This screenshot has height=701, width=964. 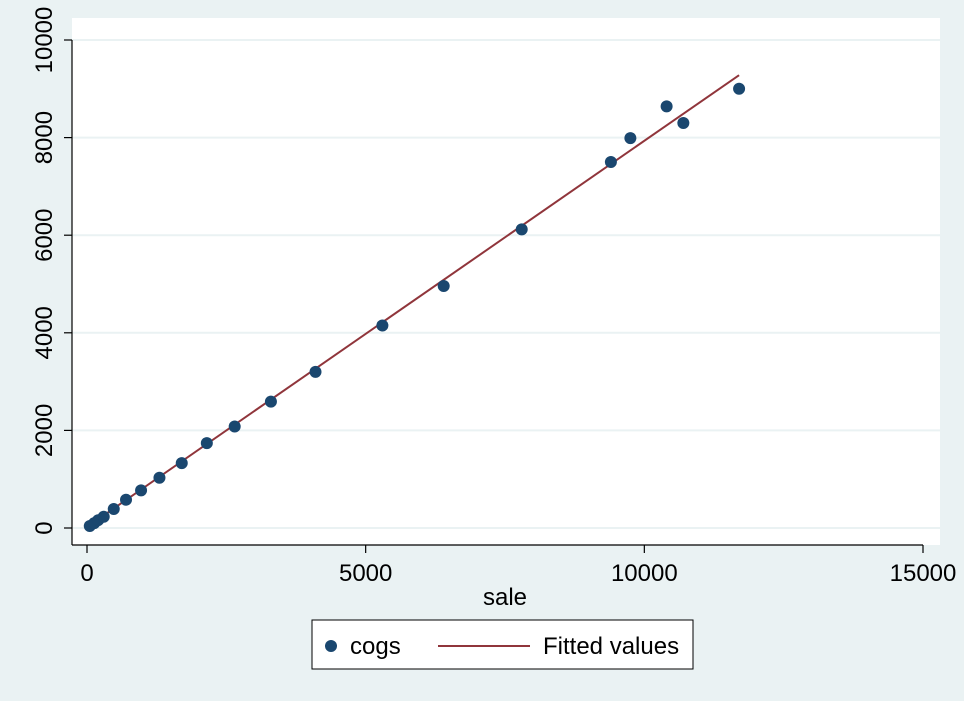 What do you see at coordinates (505, 597) in the screenshot?
I see `x-axis-title: sale` at bounding box center [505, 597].